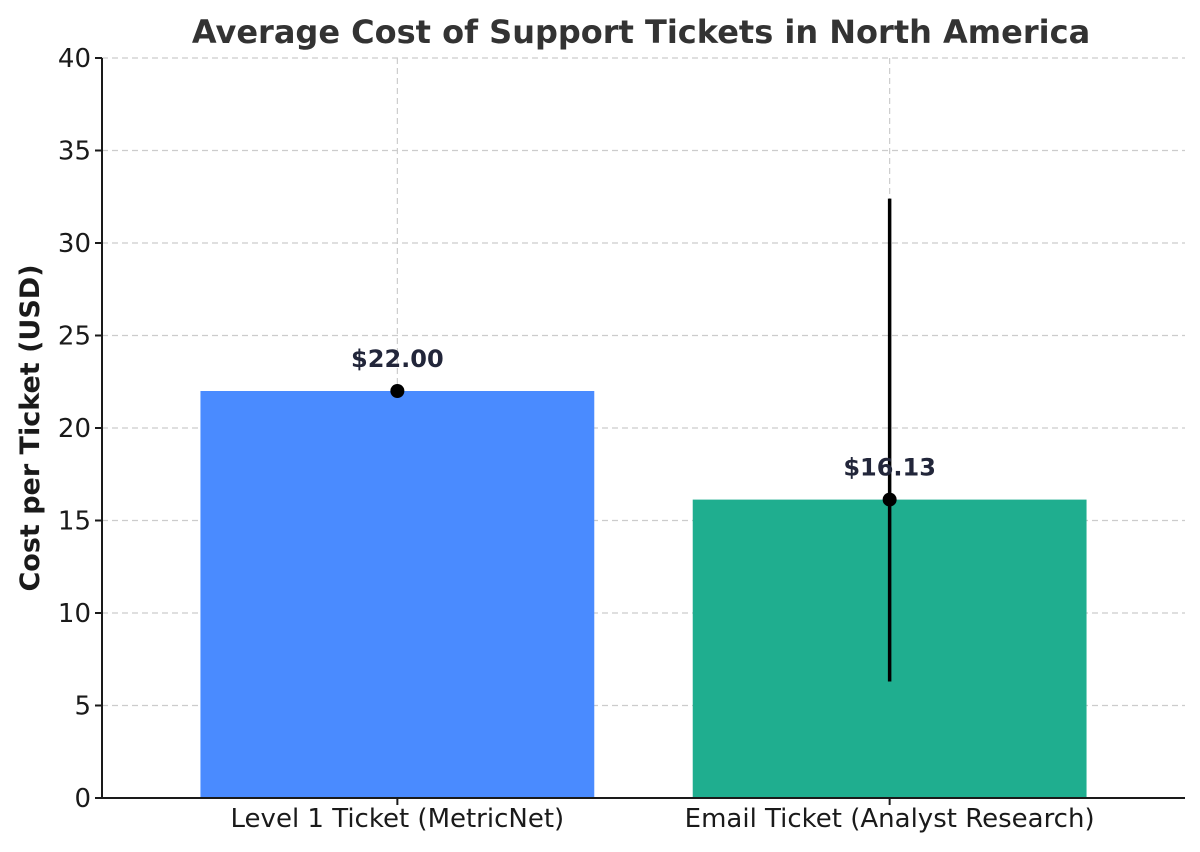 The width and height of the screenshot is (1200, 852). Describe the element at coordinates (74, 152) in the screenshot. I see `y-tick-label: 35` at that location.